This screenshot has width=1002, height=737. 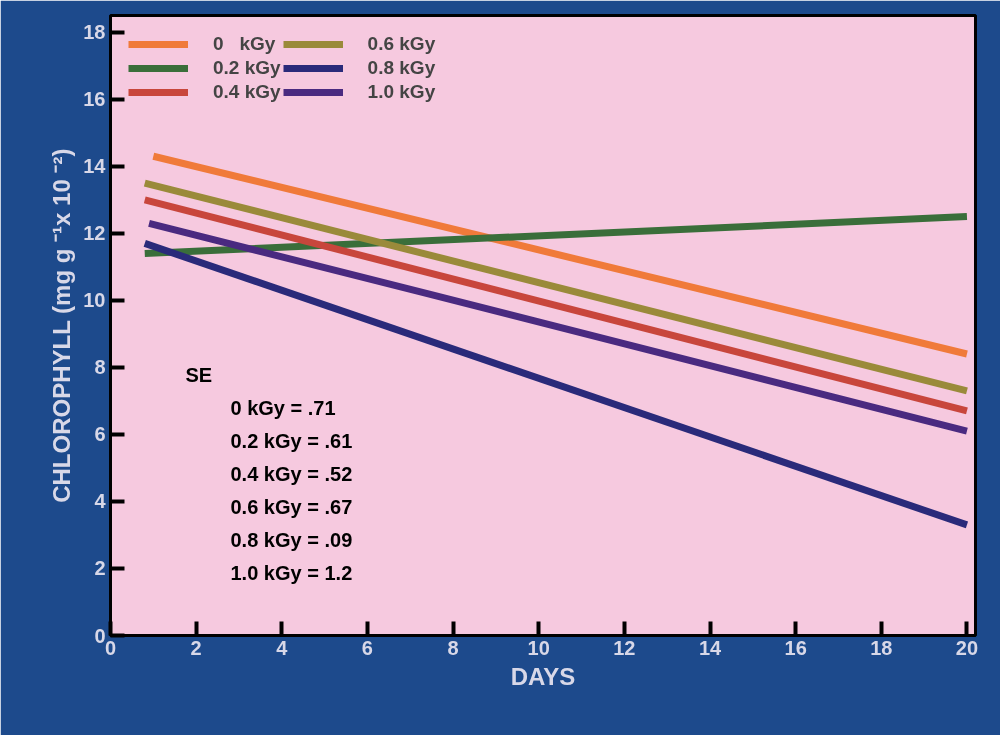 What do you see at coordinates (196, 647) in the screenshot?
I see `x-tick-label: 2` at bounding box center [196, 647].